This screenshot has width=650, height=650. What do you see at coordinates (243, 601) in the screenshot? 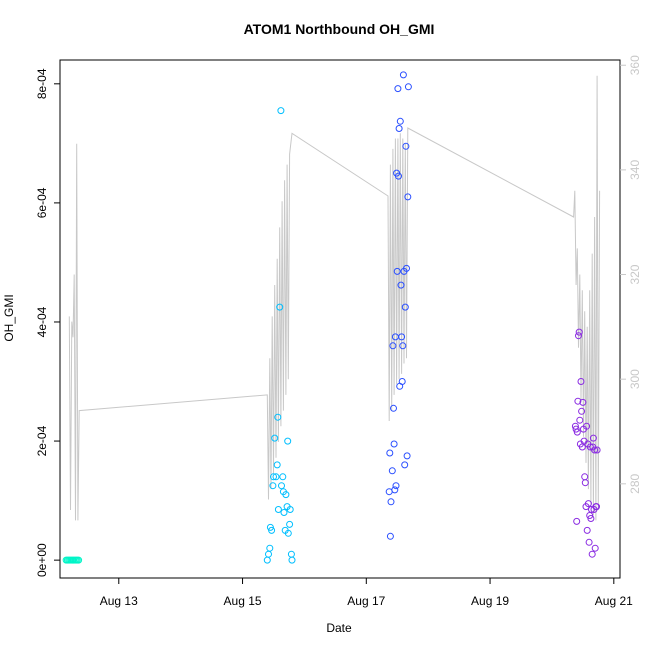
I see `x-tick-label: Aug 15` at bounding box center [243, 601].